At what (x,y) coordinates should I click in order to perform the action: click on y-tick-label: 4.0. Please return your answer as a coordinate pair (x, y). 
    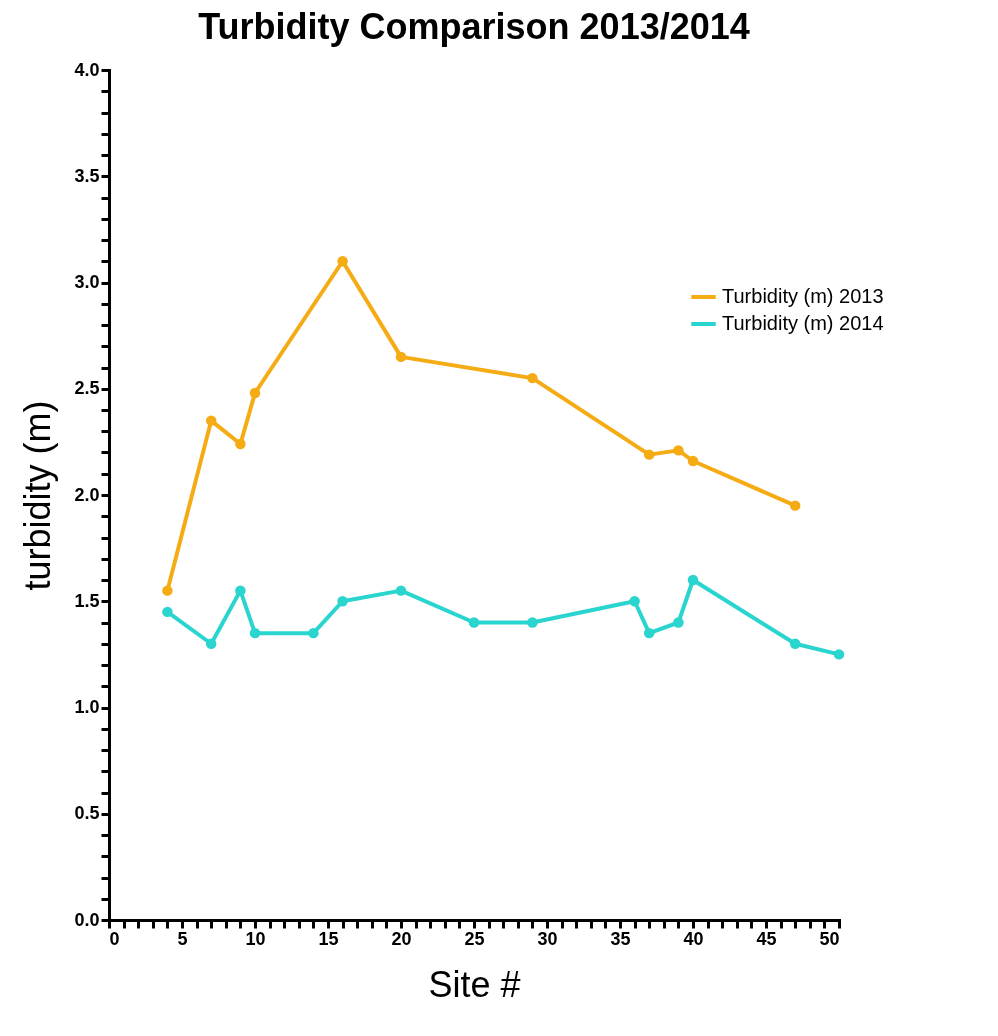
    Looking at the image, I should click on (87, 69).